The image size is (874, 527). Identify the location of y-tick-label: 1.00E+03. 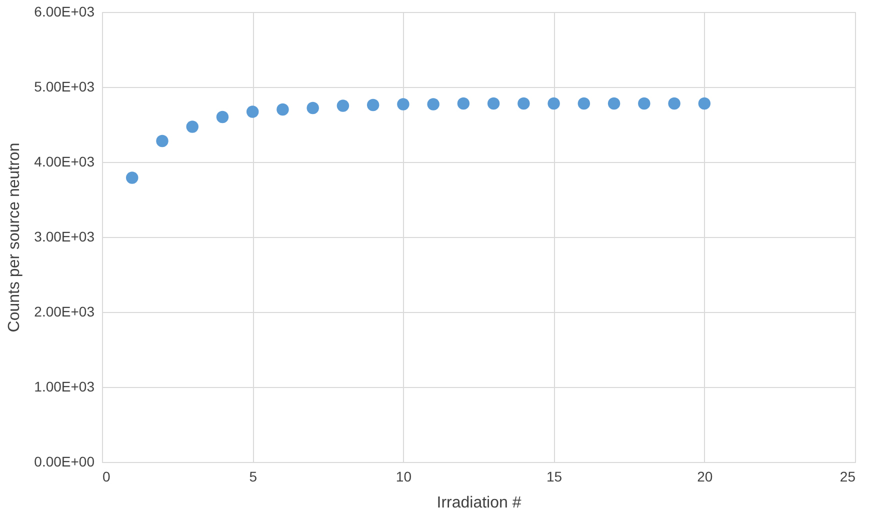
(64, 386).